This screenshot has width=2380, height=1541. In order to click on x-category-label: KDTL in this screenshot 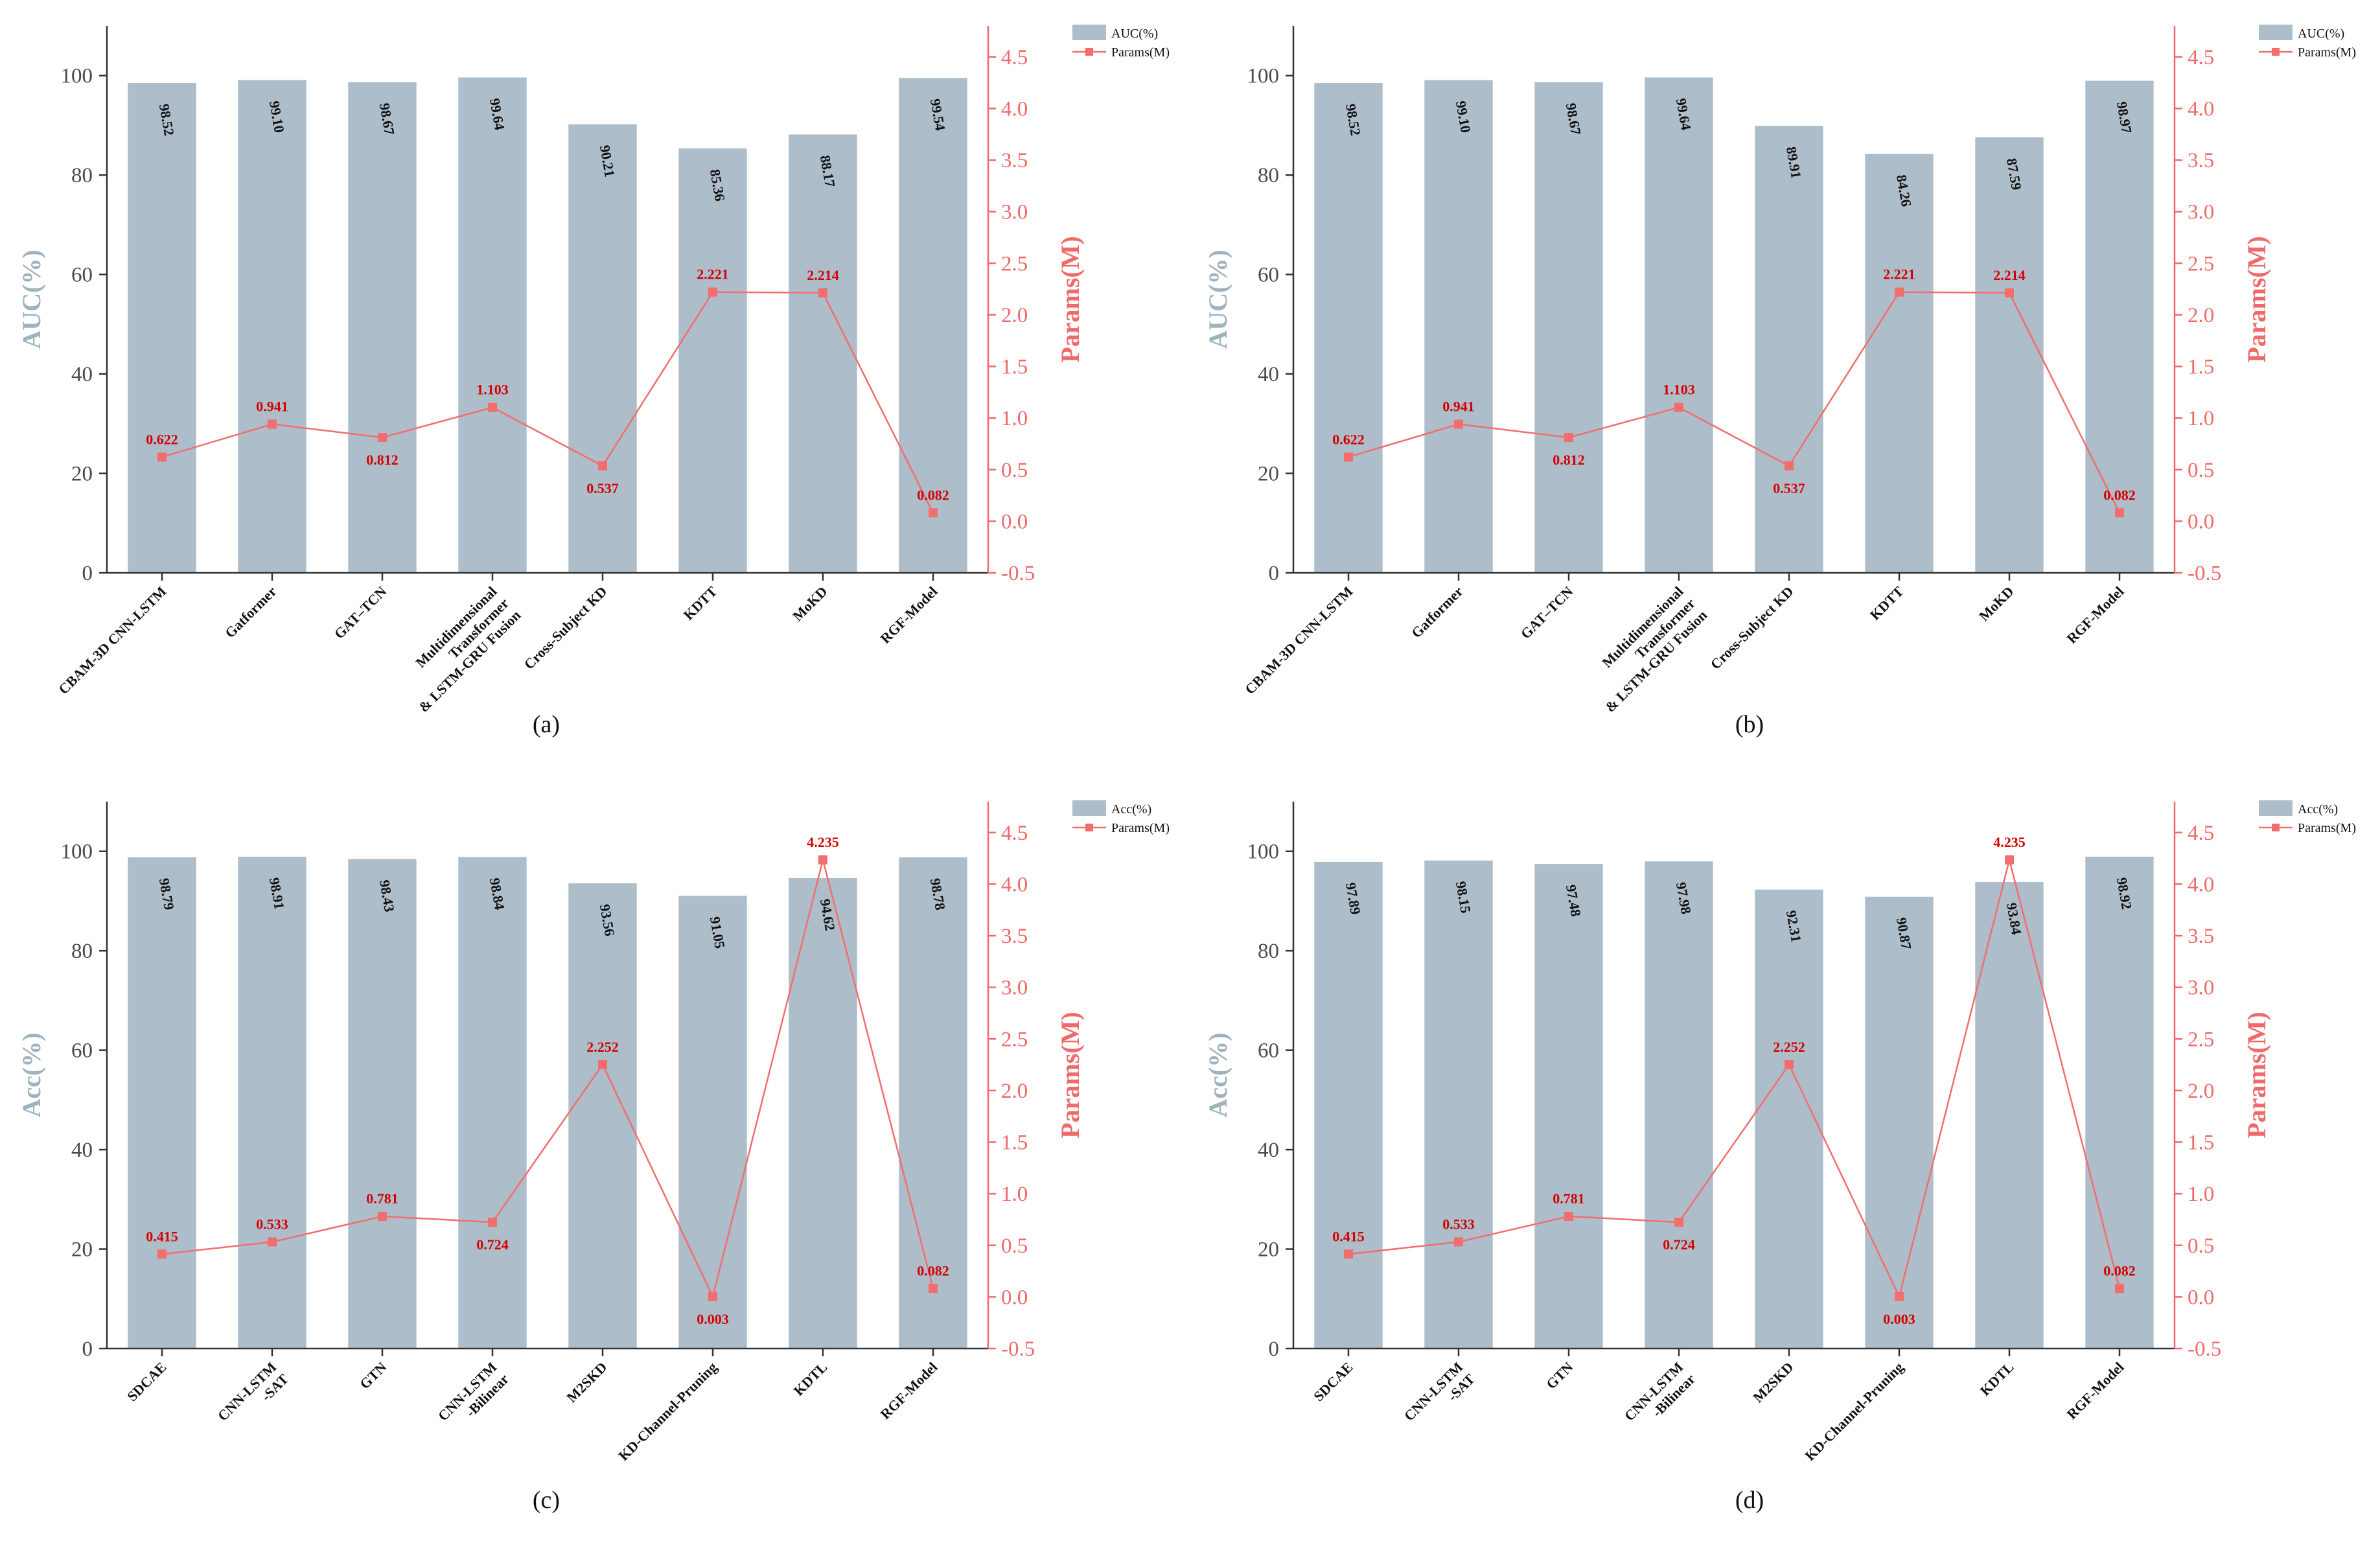, I will do `click(1997, 1379)`.